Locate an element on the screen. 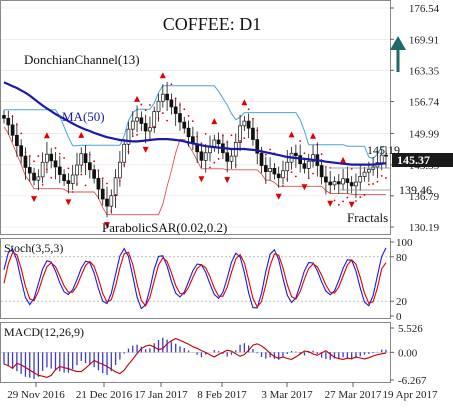  x-tick-label: 17 Jan 2017 is located at coordinates (161, 395).